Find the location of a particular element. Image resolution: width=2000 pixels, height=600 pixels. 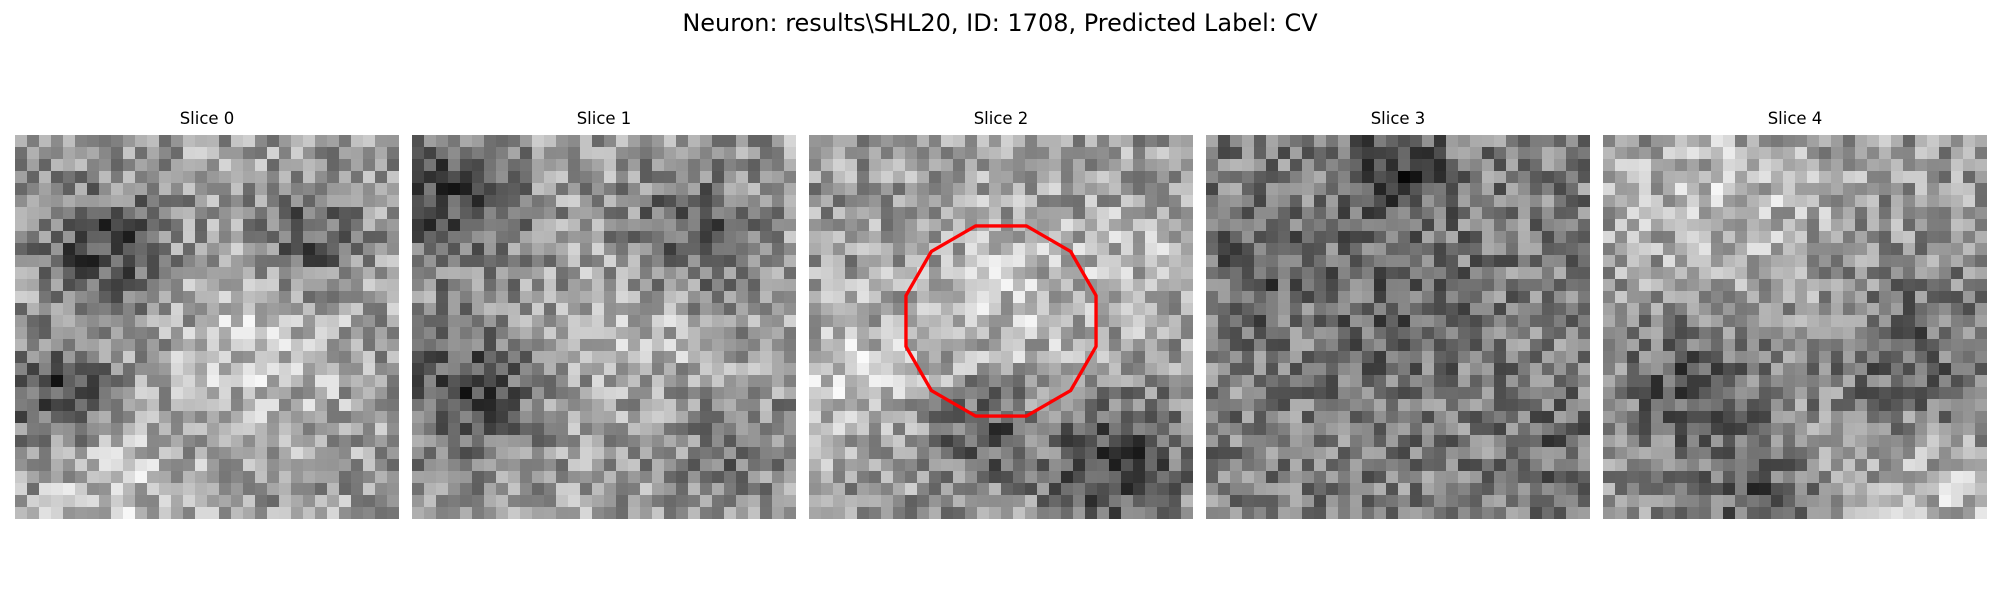

slice-panel-2: Slice 2 is located at coordinates (1001, 315).